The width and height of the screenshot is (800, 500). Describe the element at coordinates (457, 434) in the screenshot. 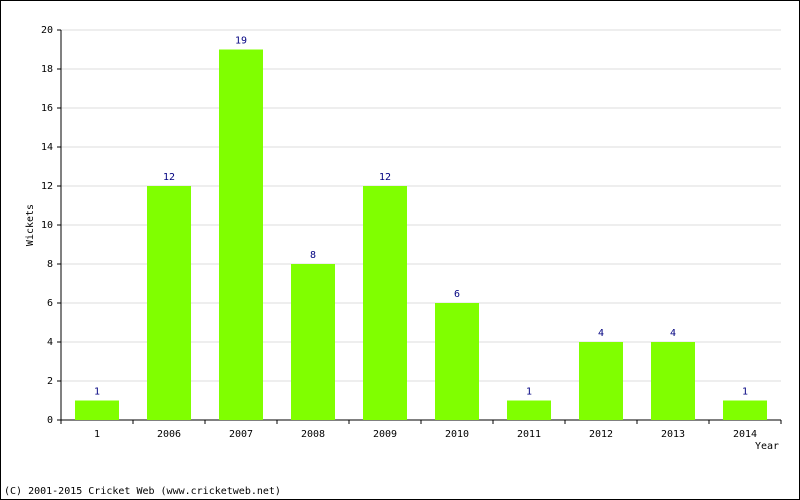

I see `x-tick-label: 2010` at that location.